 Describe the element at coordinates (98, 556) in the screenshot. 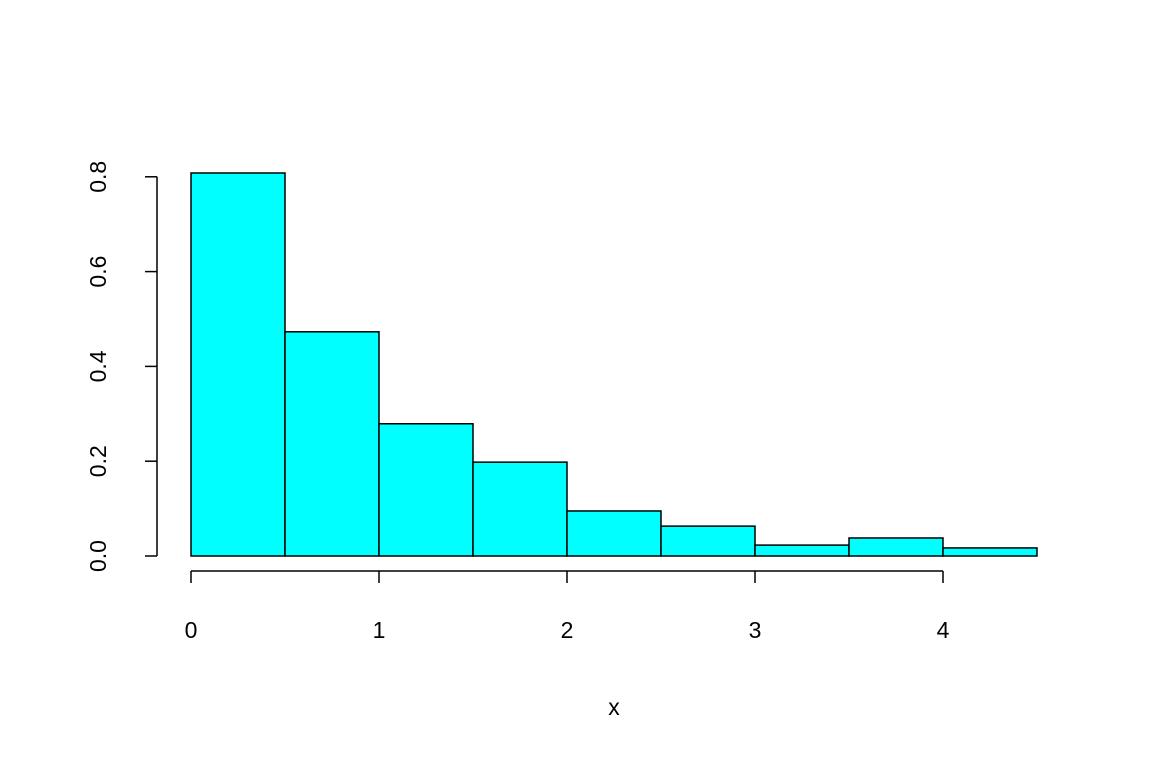

I see `y-tick-label: 0.0` at that location.